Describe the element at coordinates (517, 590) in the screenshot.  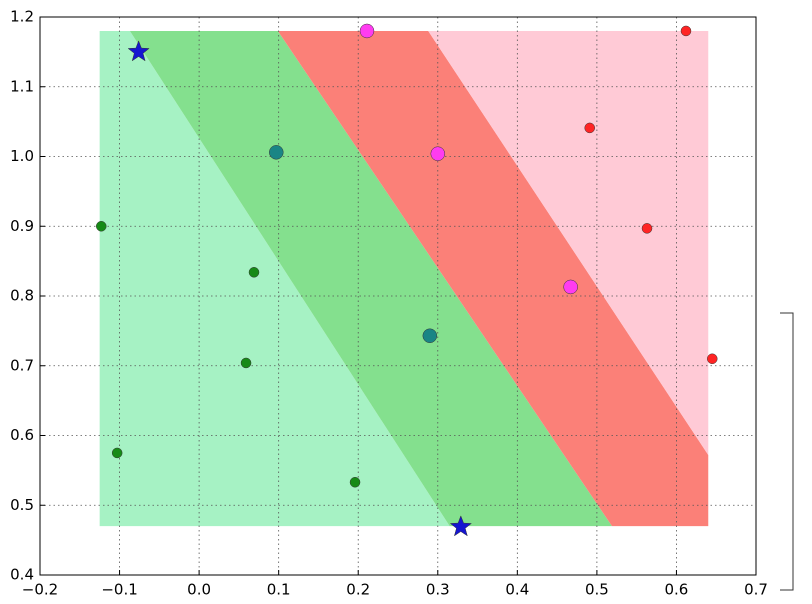
I see `x-tick-label: 0.4` at that location.